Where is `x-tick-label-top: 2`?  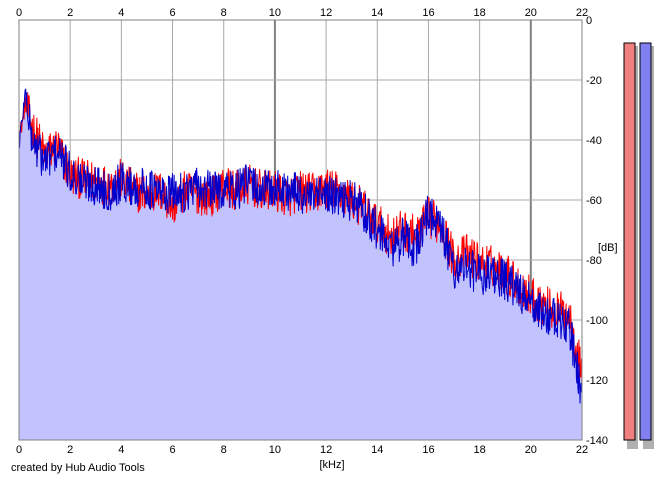 x-tick-label-top: 2 is located at coordinates (70, 13).